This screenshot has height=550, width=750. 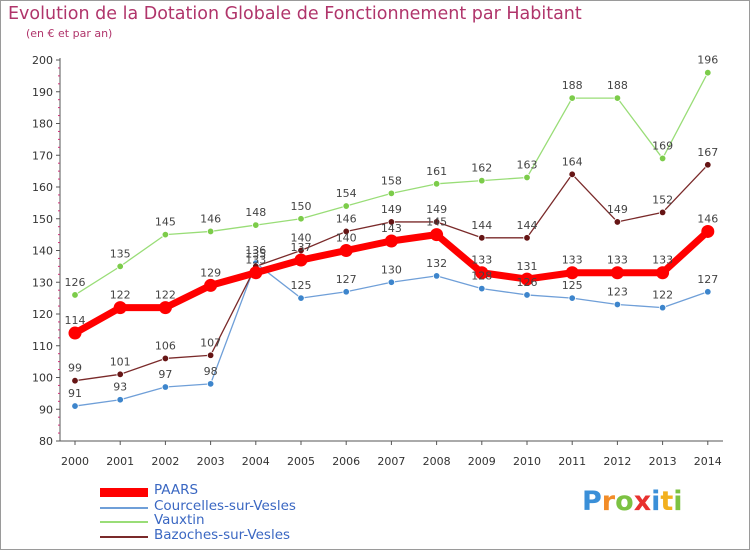 What do you see at coordinates (592, 501) in the screenshot?
I see `logo-letter: P` at bounding box center [592, 501].